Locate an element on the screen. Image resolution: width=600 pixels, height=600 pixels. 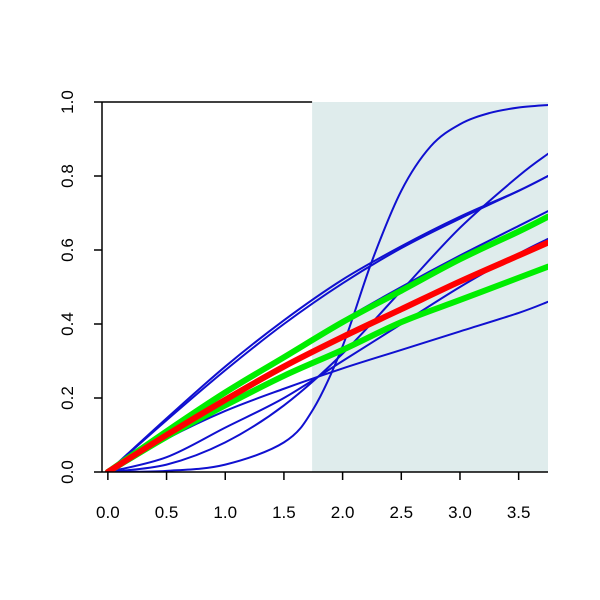
x-tick-label: 3.0 is located at coordinates (460, 512).